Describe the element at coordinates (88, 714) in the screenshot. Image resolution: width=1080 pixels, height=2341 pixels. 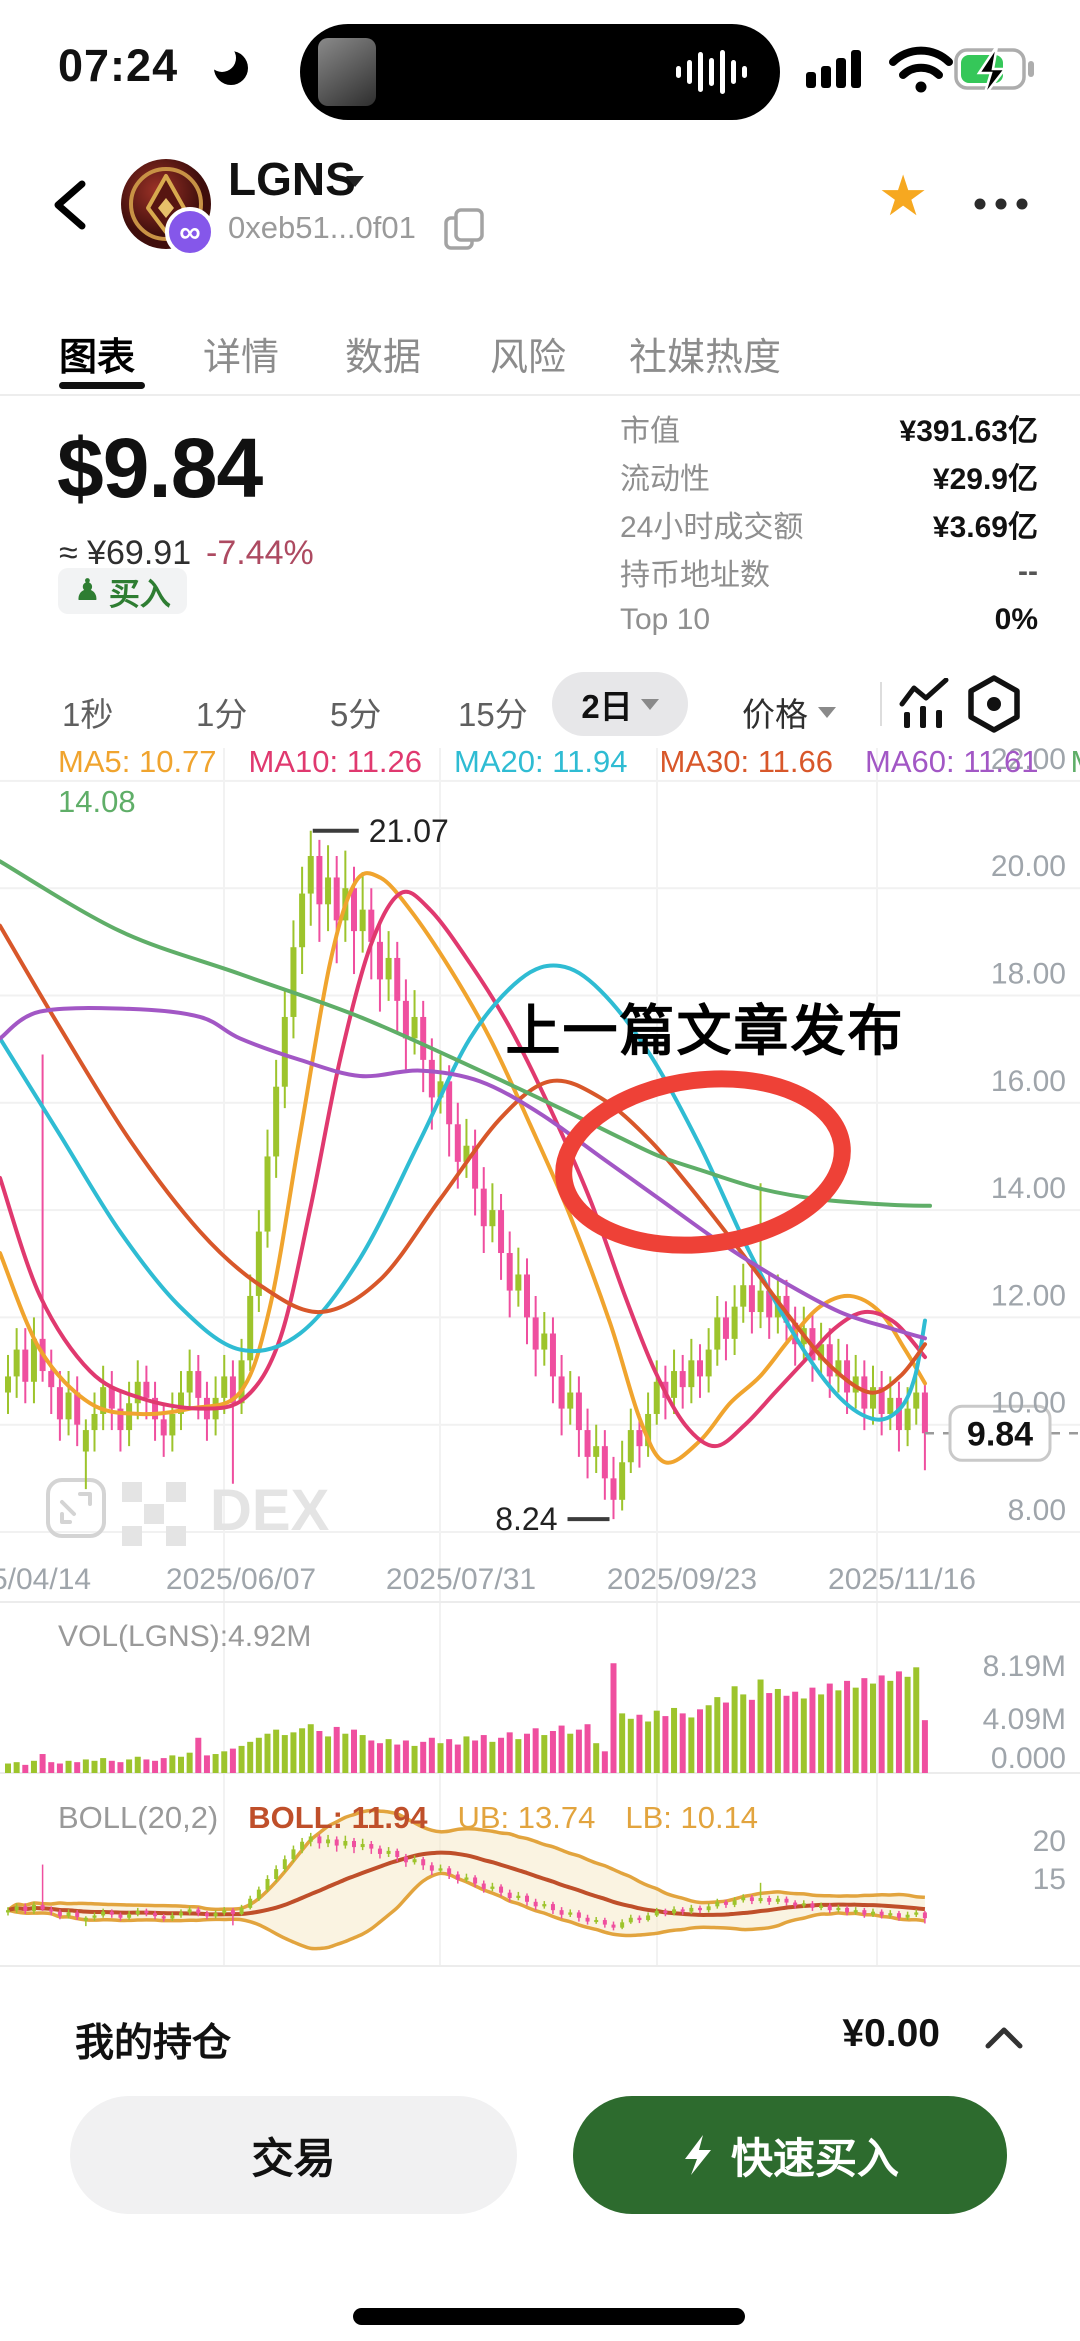
I see `timeframe-1s: 1秒` at that location.